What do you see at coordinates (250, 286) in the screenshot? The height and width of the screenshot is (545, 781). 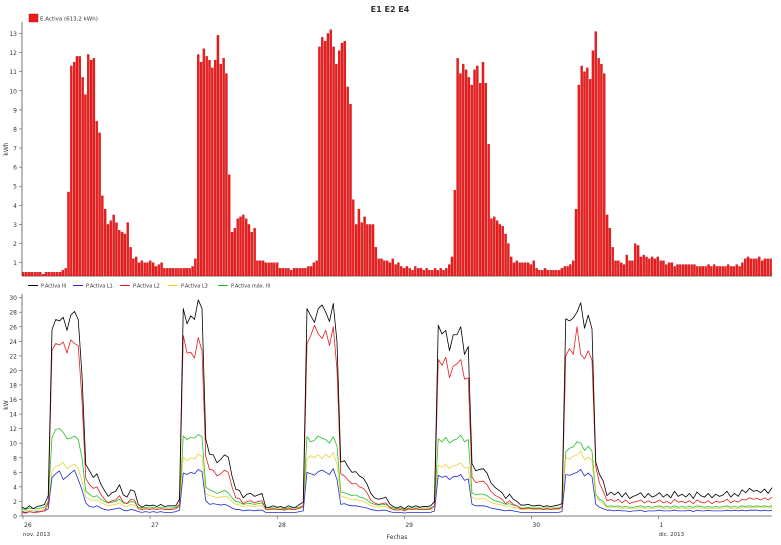 I see `legend-label-line: P.Activa máx. III` at bounding box center [250, 286].